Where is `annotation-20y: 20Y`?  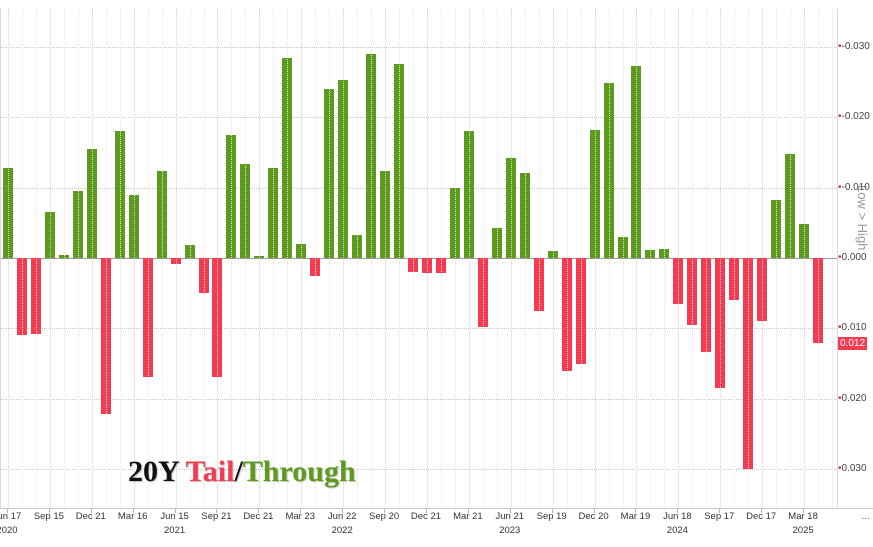 annotation-20y: 20Y is located at coordinates (157, 471).